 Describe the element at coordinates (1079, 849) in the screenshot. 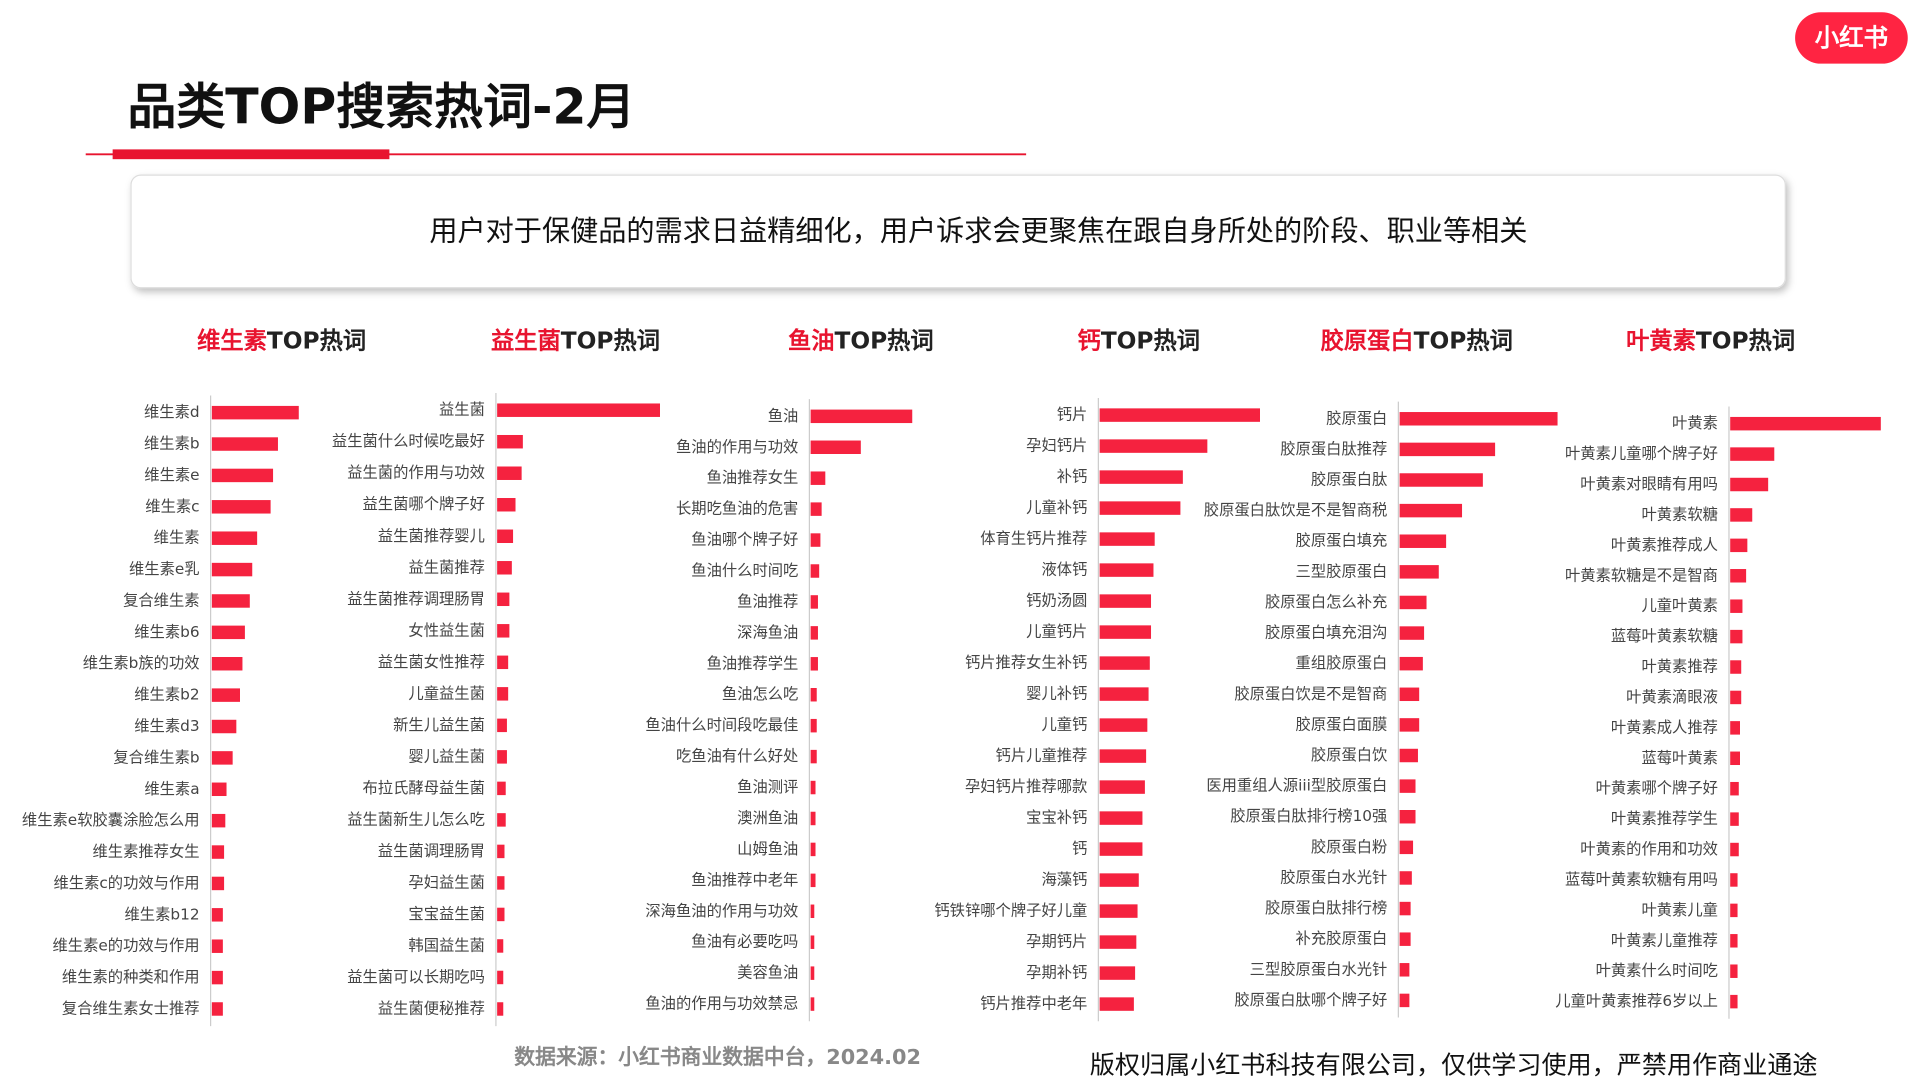

I see `category-label: 钙` at that location.